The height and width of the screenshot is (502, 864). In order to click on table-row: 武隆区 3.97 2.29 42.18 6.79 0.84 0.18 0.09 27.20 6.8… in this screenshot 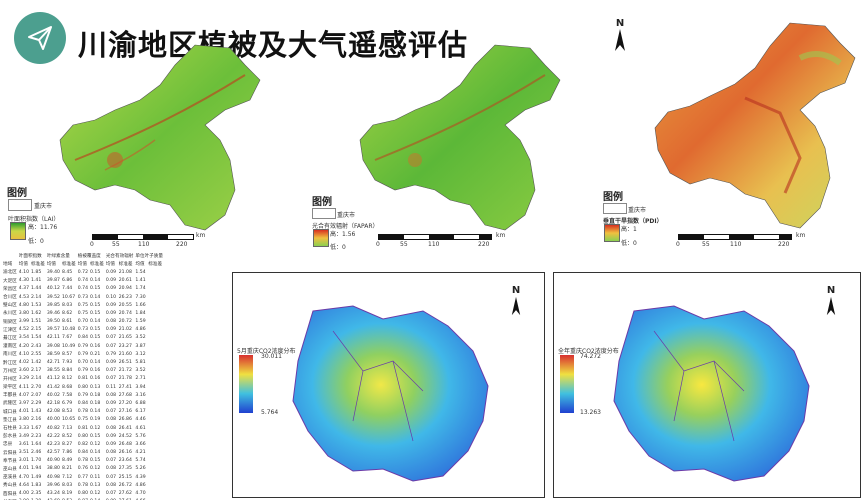, I will do `click(83, 403)`.